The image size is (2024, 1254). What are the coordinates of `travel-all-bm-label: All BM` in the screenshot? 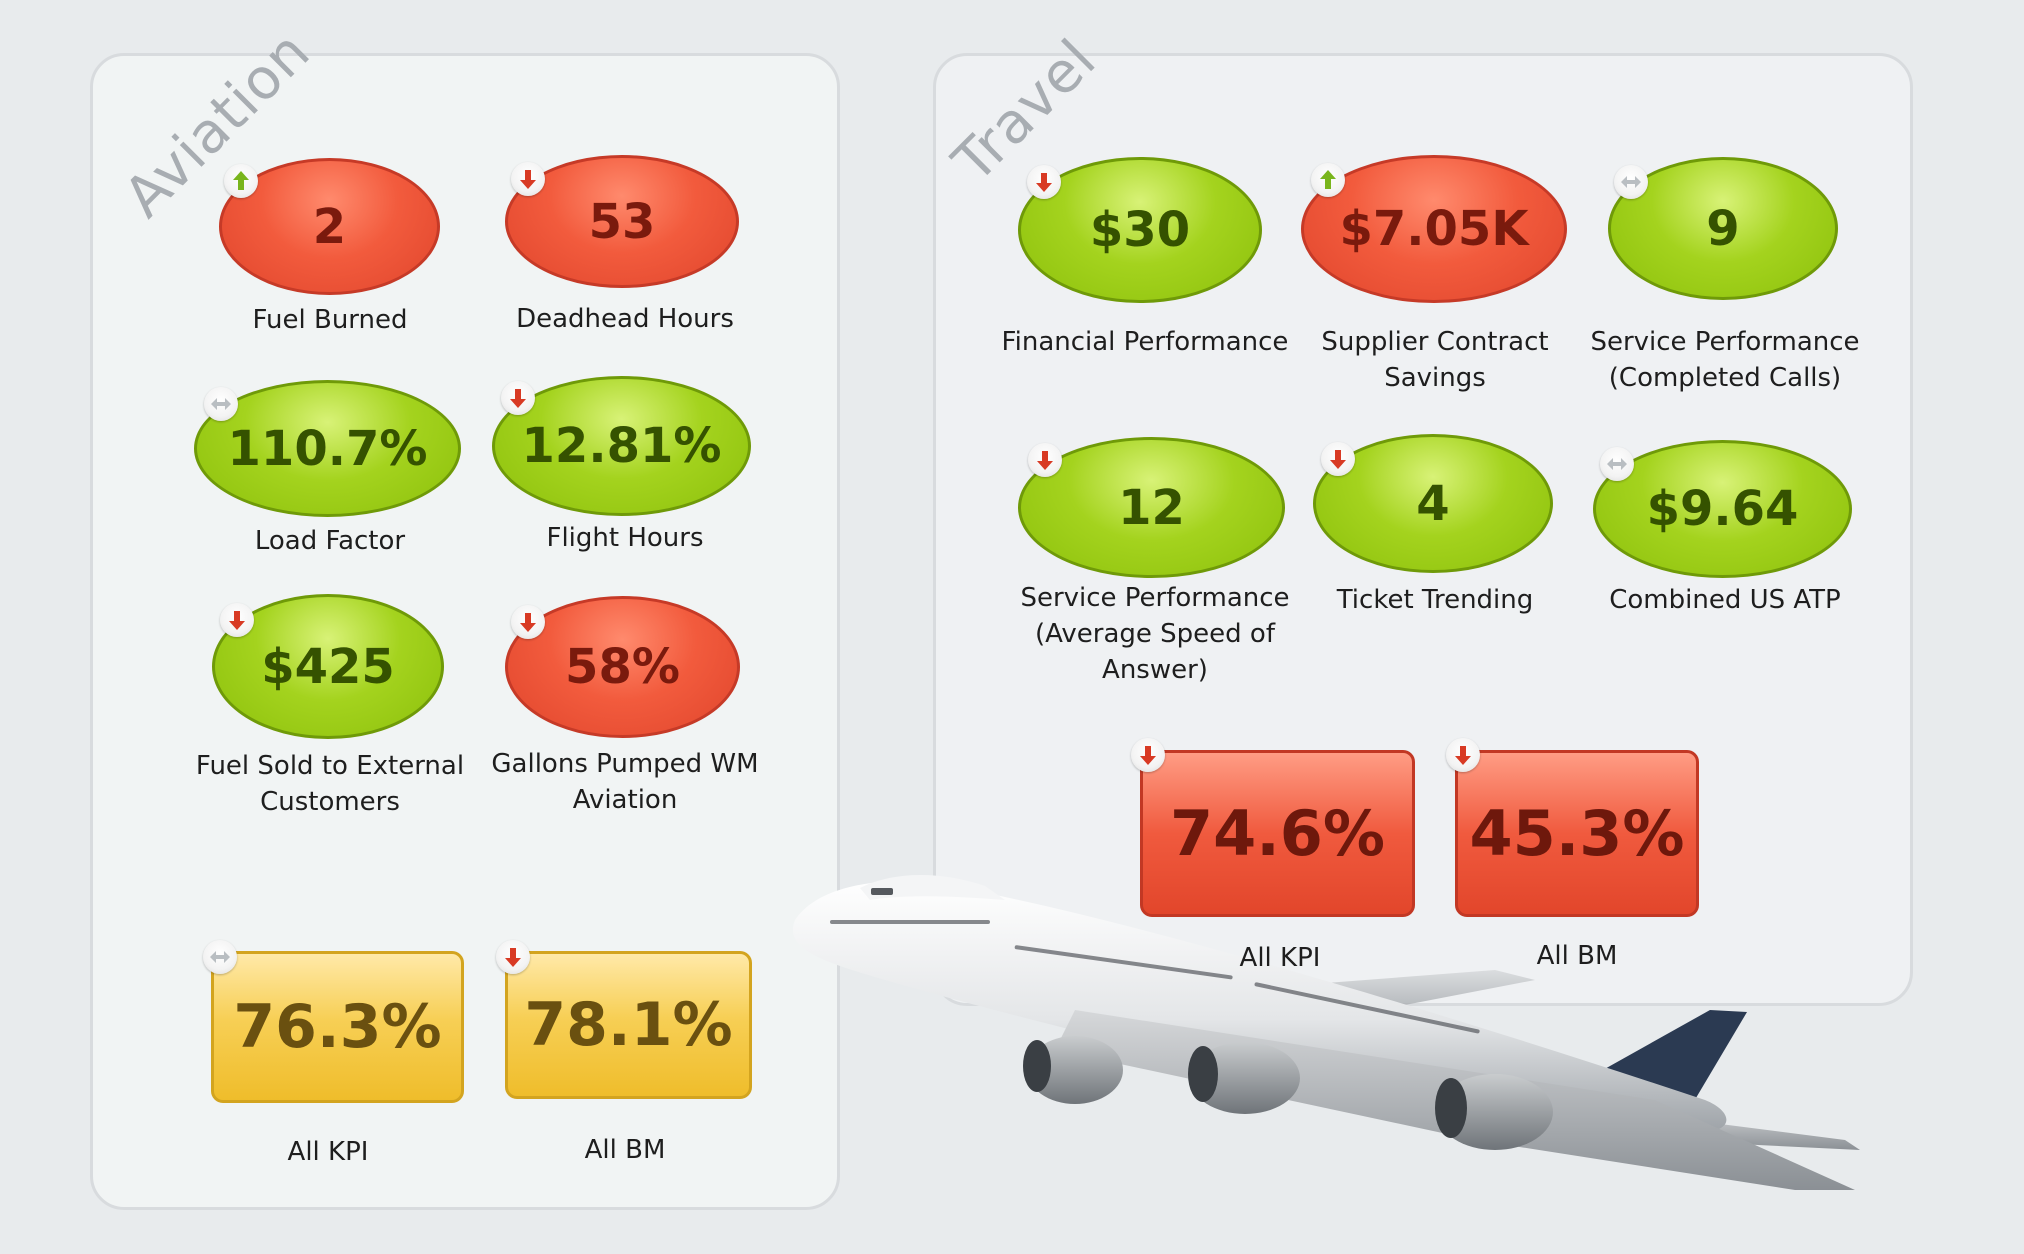 It's located at (1577, 956).